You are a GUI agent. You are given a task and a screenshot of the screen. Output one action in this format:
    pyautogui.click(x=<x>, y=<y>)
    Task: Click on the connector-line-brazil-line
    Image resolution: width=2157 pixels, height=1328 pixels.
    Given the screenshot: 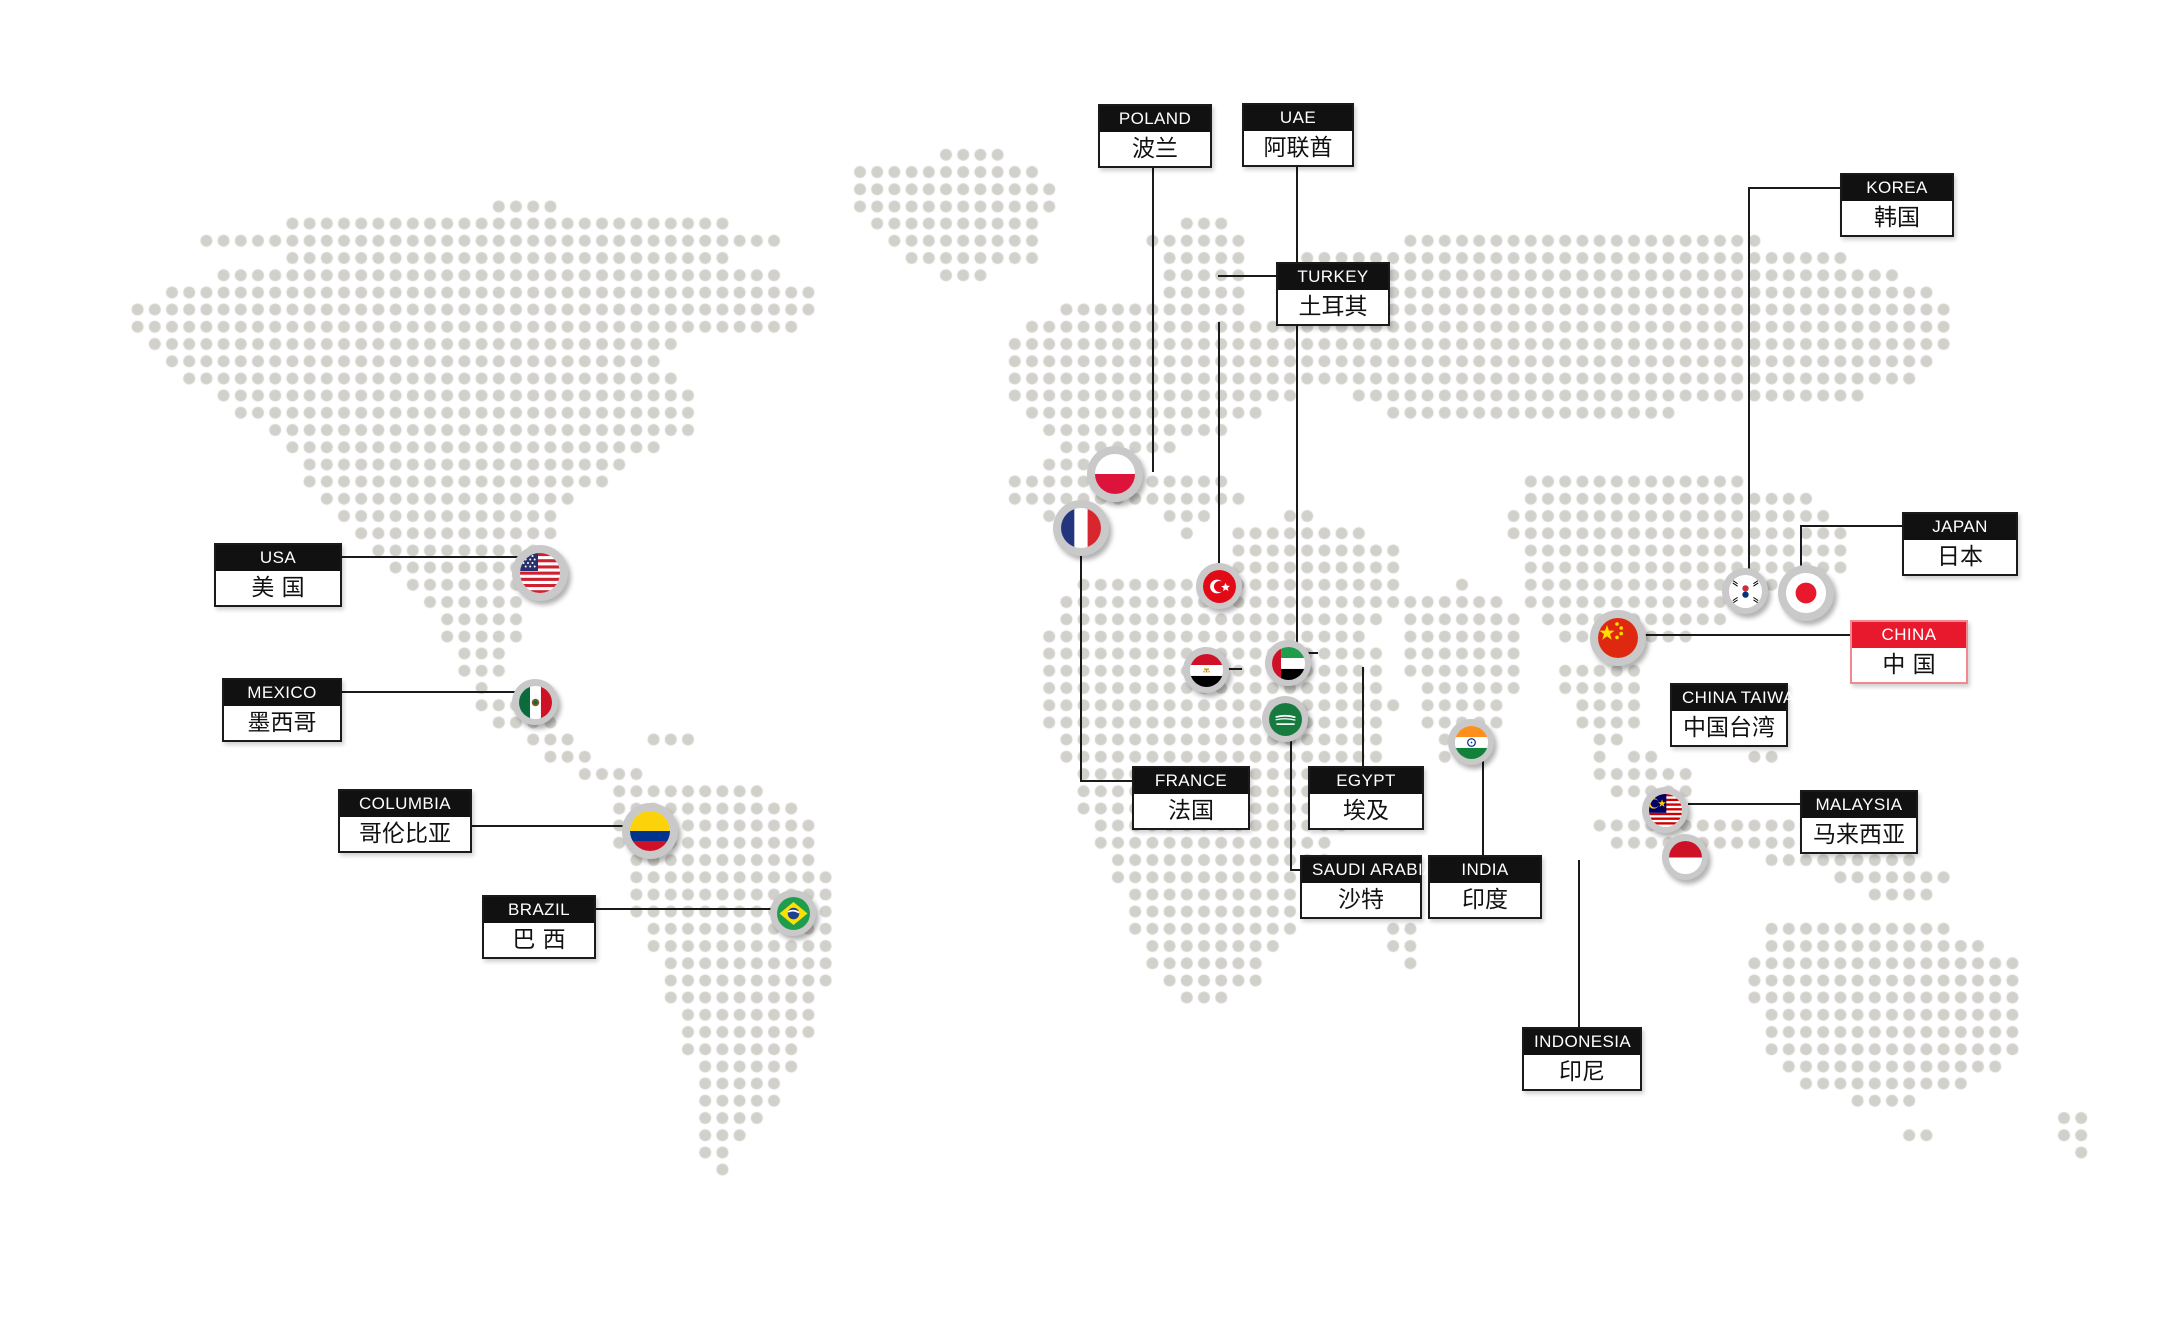 What is the action you would take?
    pyautogui.click(x=685, y=909)
    